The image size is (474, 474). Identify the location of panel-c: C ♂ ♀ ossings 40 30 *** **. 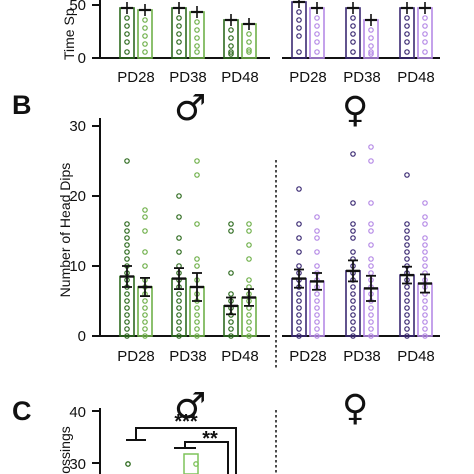
(190, 430).